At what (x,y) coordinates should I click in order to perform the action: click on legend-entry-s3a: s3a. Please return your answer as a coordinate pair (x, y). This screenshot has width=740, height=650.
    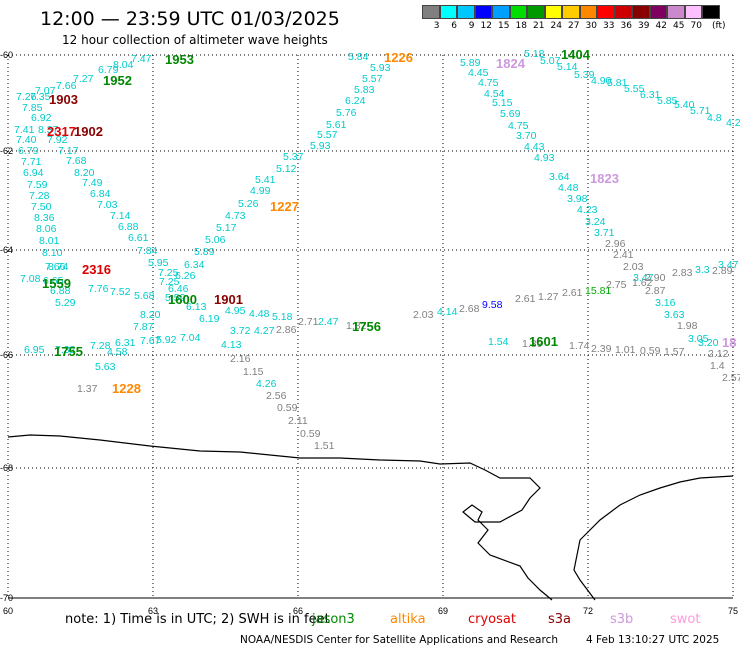
    Looking at the image, I should click on (560, 619).